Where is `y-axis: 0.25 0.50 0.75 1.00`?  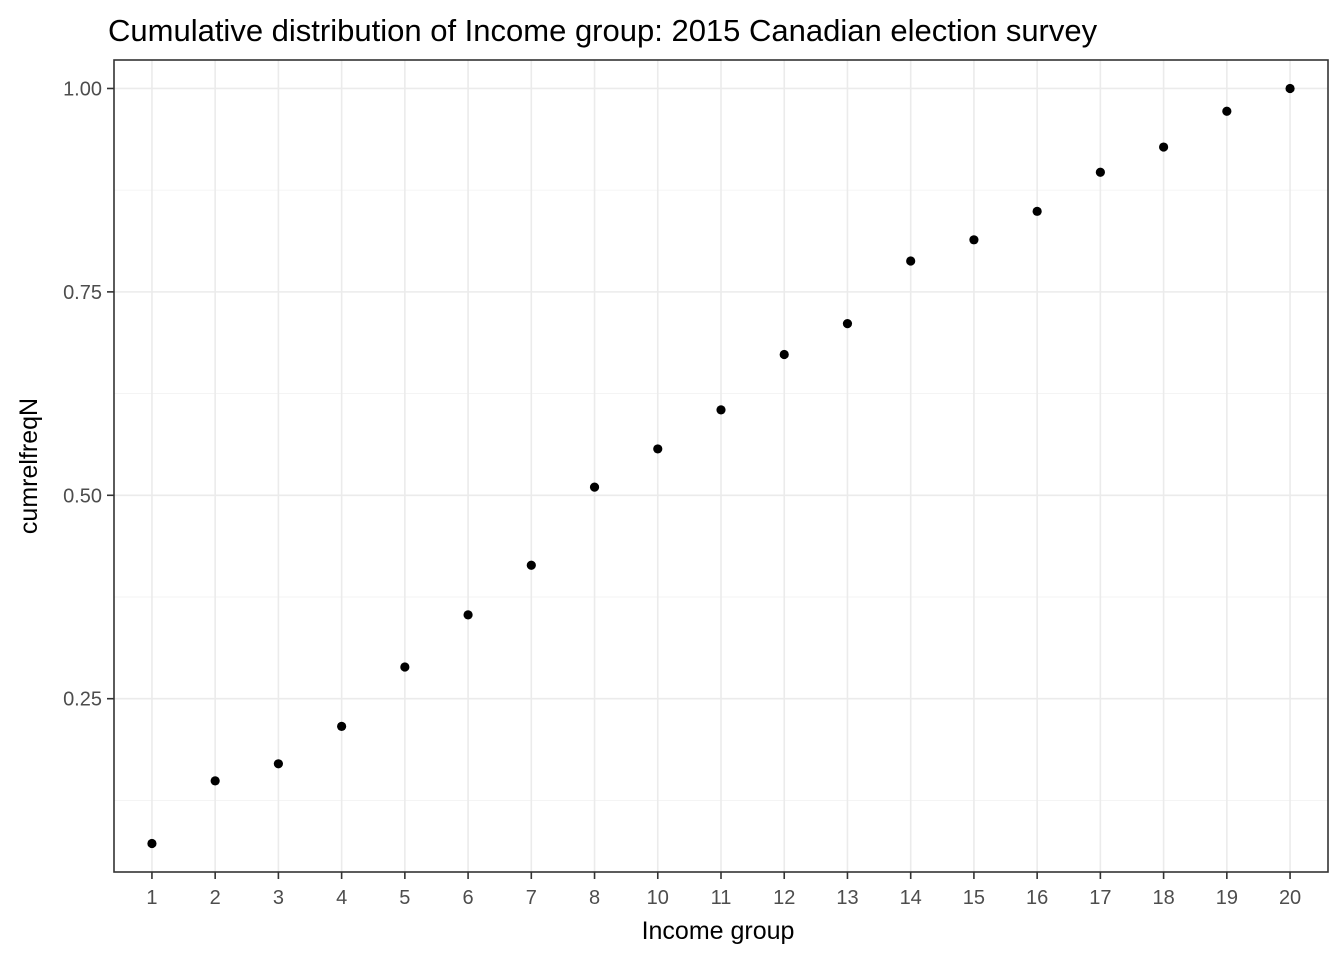 y-axis: 0.25 0.50 0.75 1.00 is located at coordinates (88, 394).